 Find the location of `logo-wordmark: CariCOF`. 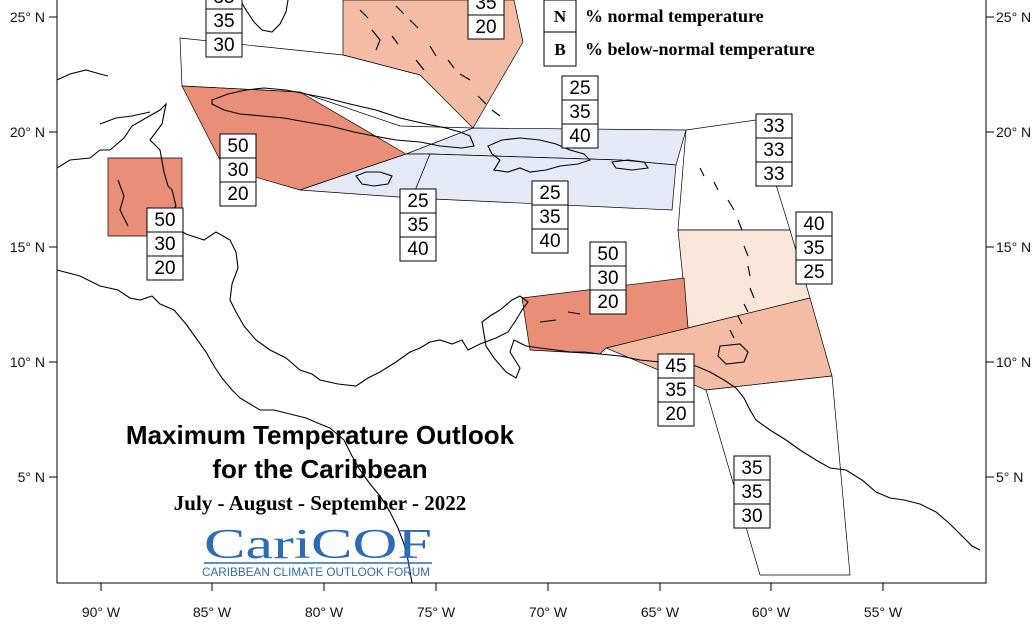

logo-wordmark: CariCOF is located at coordinates (318, 545).